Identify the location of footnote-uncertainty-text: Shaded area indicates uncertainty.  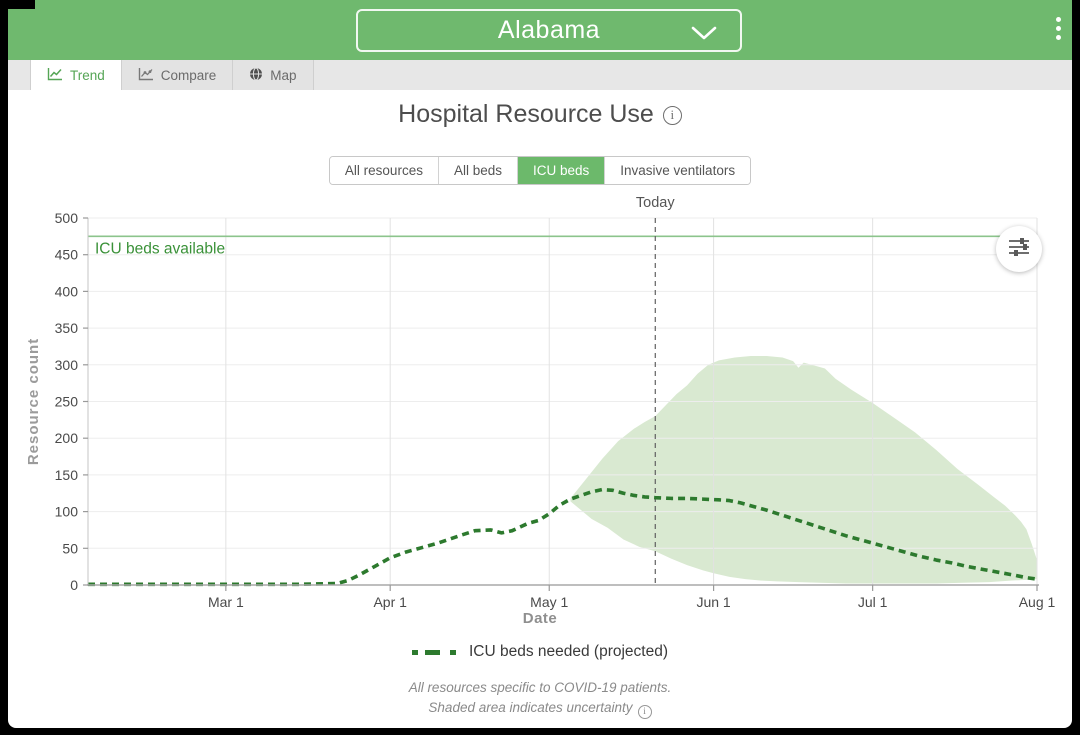
(530, 707).